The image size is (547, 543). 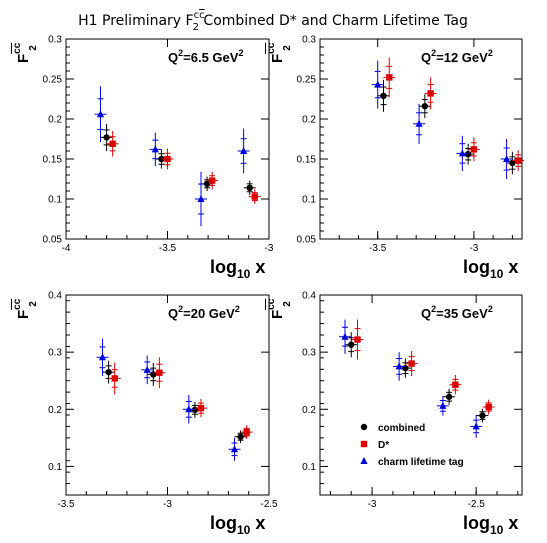 I want to click on q2-label-post: =12 GeV, so click(x=462, y=57).